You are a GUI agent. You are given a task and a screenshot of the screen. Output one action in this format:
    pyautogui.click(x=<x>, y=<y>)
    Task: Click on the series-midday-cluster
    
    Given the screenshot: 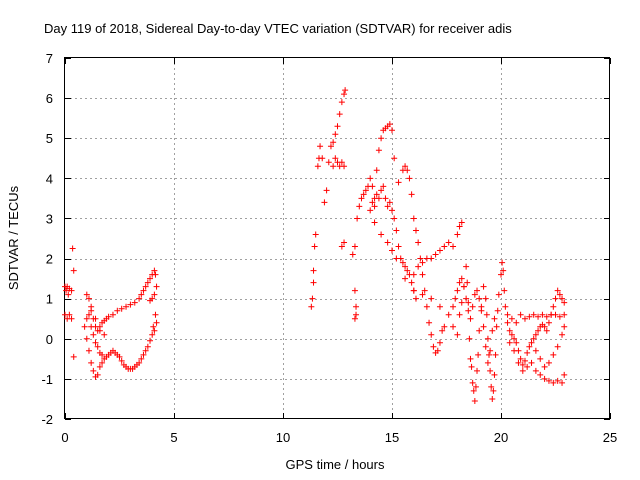 What is the action you would take?
    pyautogui.click(x=386, y=221)
    